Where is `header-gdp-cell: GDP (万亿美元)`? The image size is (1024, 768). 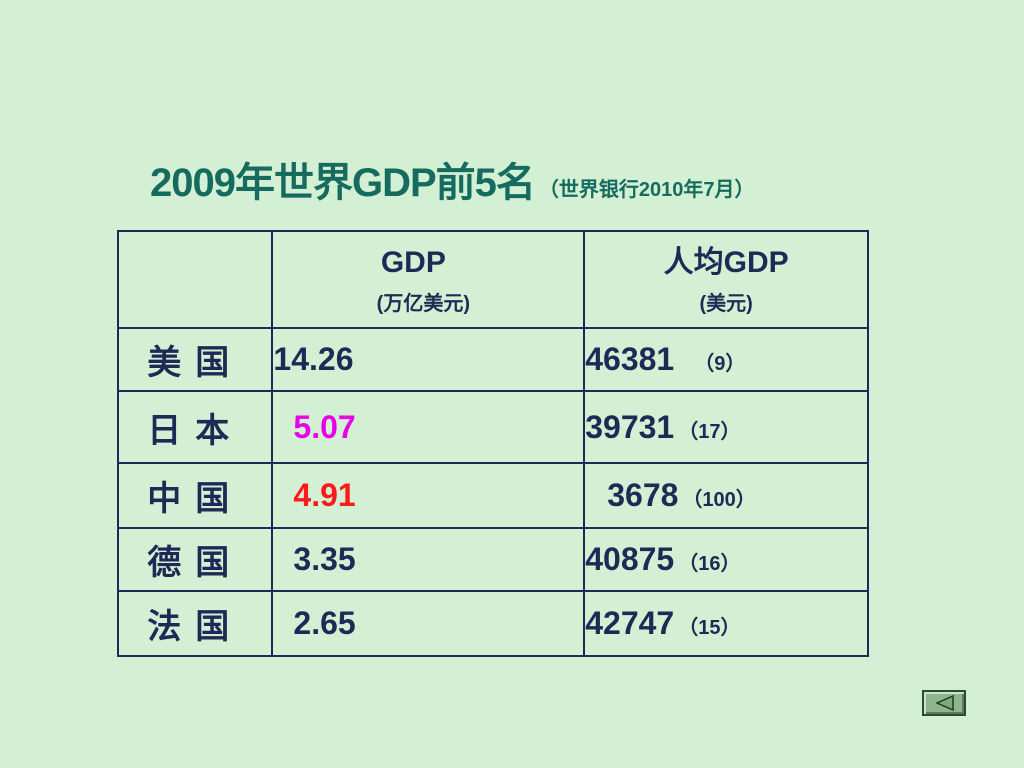 header-gdp-cell: GDP (万亿美元) is located at coordinates (428, 279).